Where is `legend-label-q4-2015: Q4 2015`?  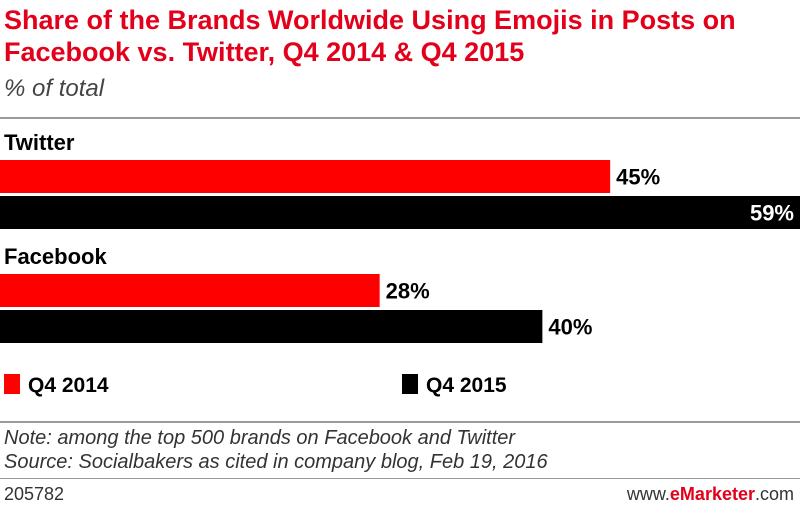 legend-label-q4-2015: Q4 2015 is located at coordinates (466, 385).